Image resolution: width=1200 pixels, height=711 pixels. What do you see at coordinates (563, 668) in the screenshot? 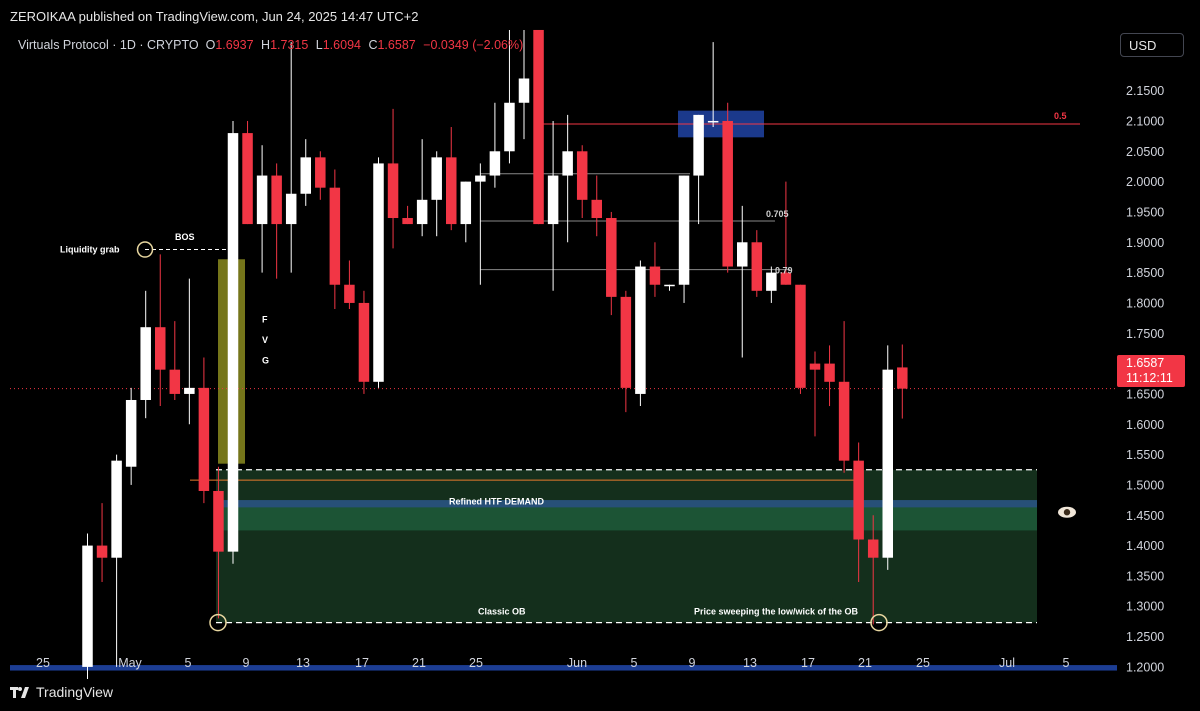
I see `bottom-blue-band` at bounding box center [563, 668].